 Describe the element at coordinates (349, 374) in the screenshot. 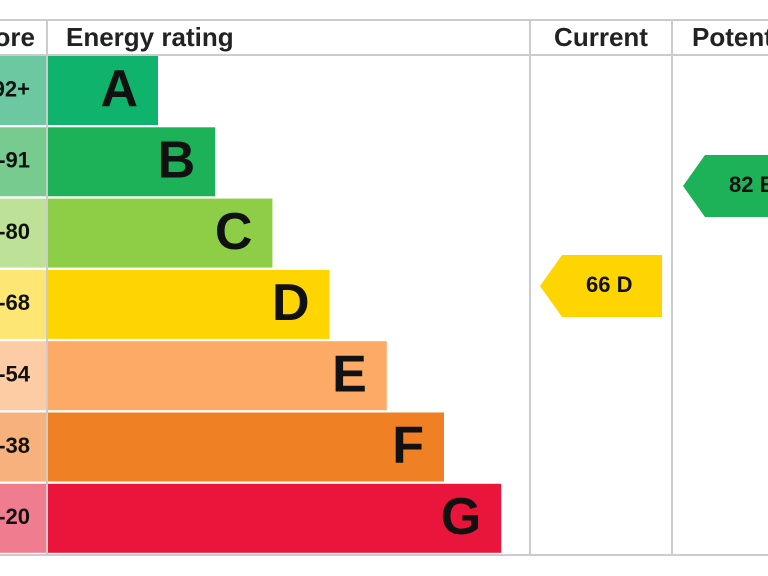

I see `rating-letter: E` at that location.